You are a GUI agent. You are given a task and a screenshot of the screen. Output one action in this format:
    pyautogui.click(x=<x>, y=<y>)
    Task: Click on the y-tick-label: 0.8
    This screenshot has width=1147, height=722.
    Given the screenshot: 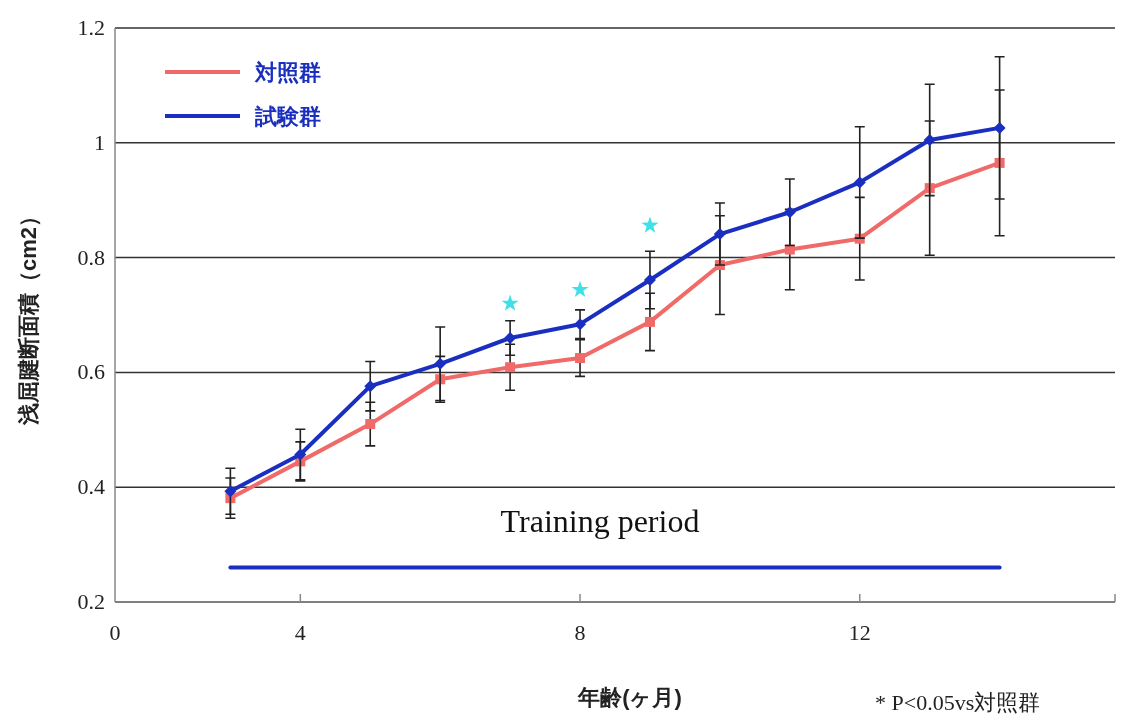 What is the action you would take?
    pyautogui.click(x=91, y=257)
    